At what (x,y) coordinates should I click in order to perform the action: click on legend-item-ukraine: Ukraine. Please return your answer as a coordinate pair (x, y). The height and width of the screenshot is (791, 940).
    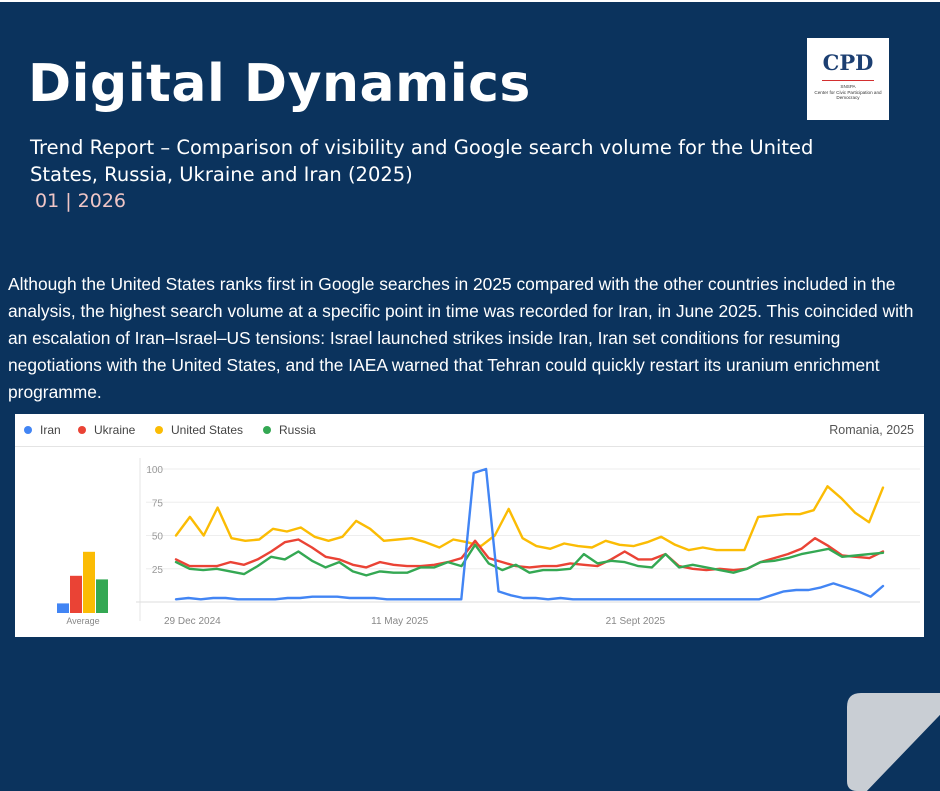
    Looking at the image, I should click on (106, 430).